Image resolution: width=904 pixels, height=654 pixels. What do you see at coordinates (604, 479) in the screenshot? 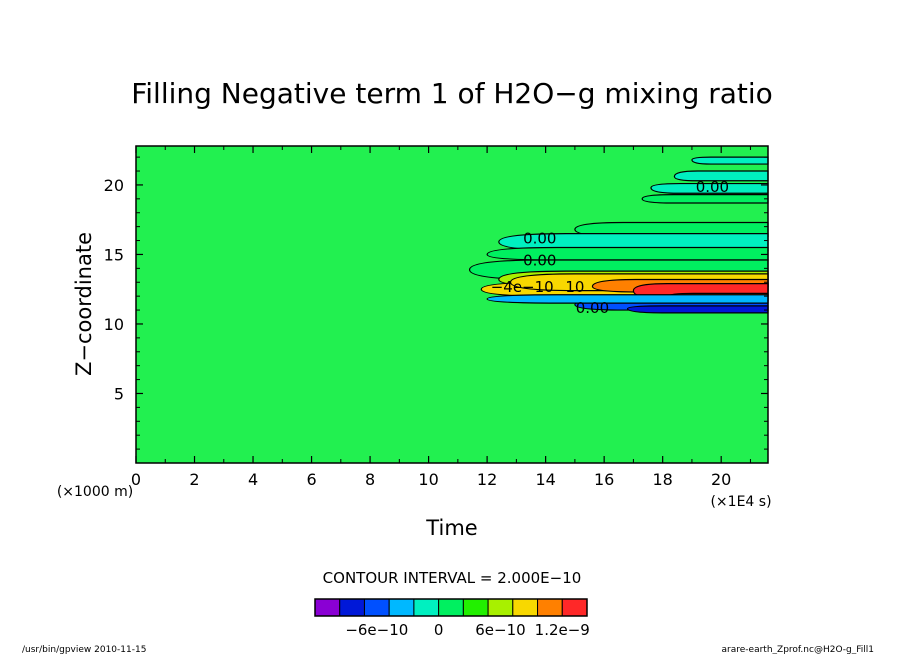
I see `x-tick-label: 16` at bounding box center [604, 479].